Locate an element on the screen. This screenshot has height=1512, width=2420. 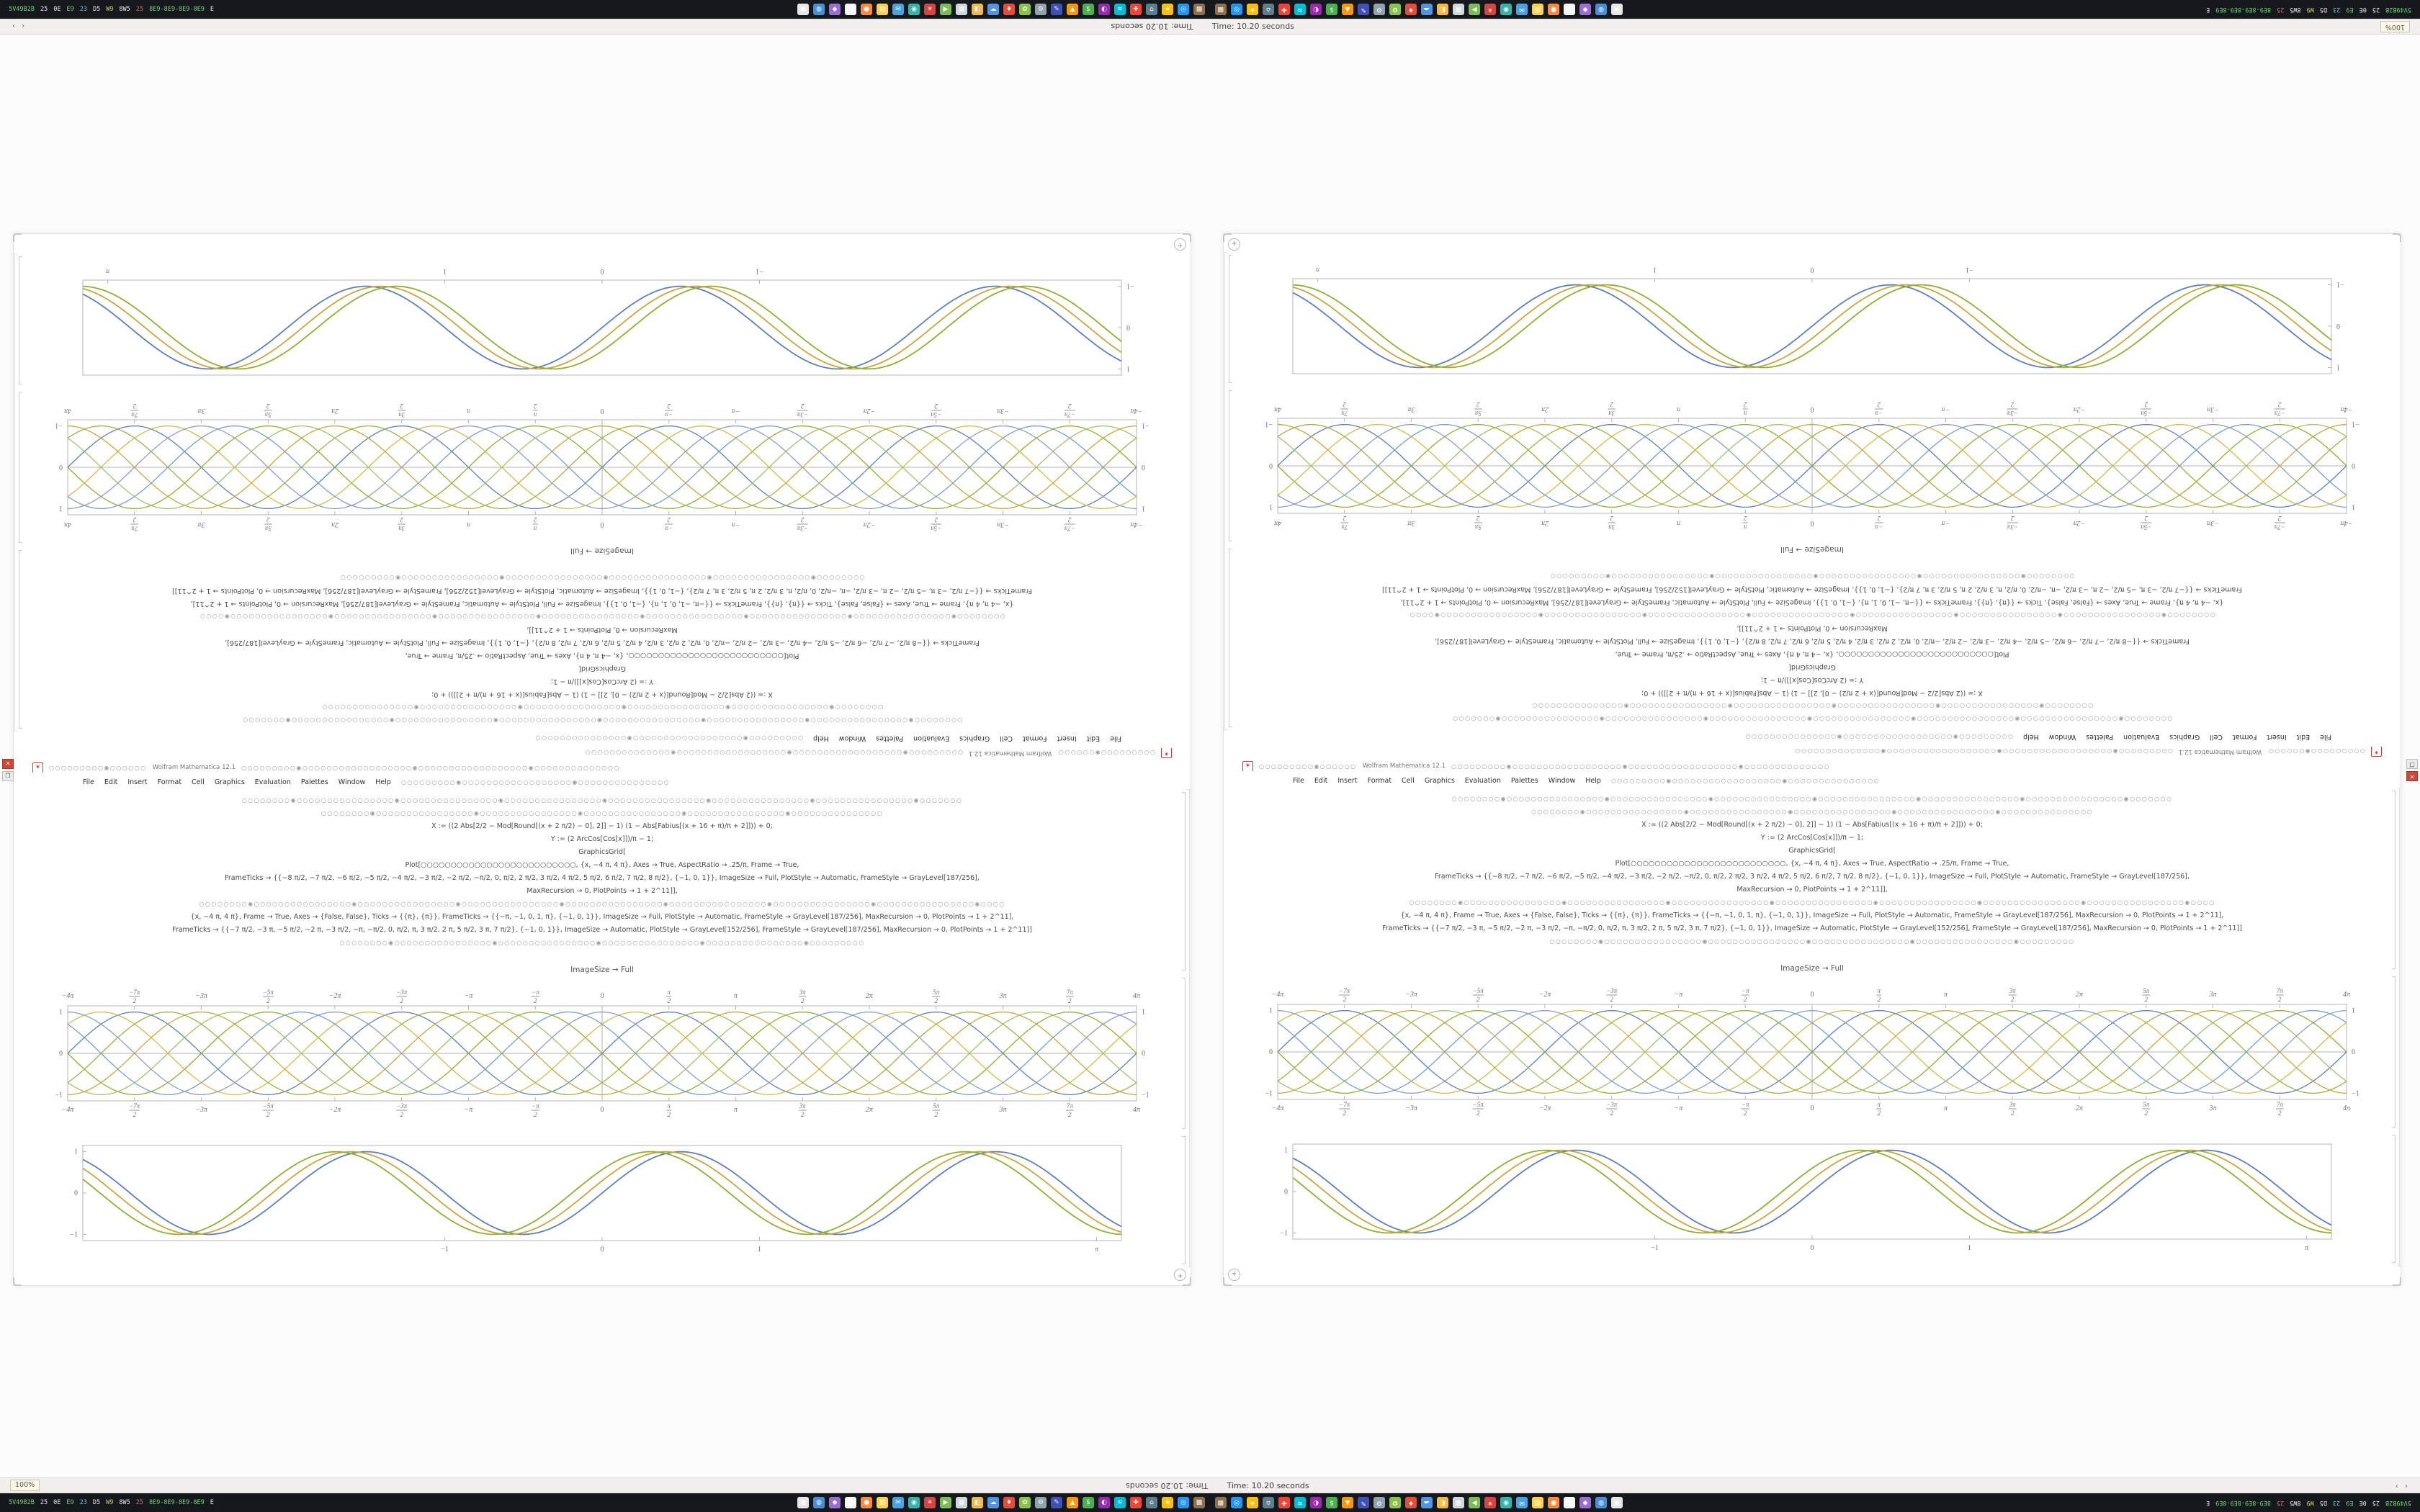
pdf-reader-icon: ♦ is located at coordinates (1411, 9).